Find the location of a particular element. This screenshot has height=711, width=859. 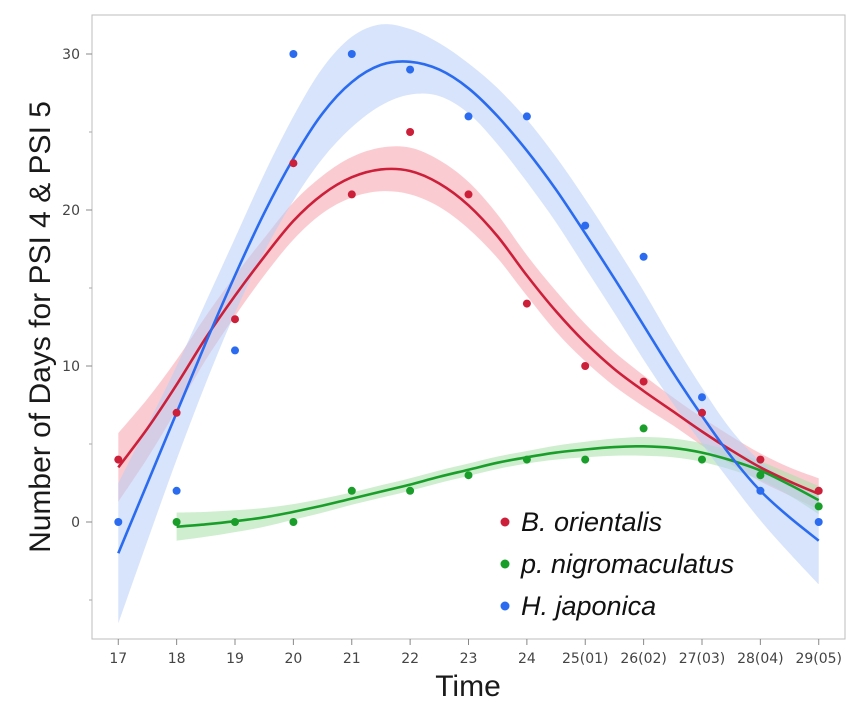

y-axis: 0 10 20 30 is located at coordinates (77, 324).